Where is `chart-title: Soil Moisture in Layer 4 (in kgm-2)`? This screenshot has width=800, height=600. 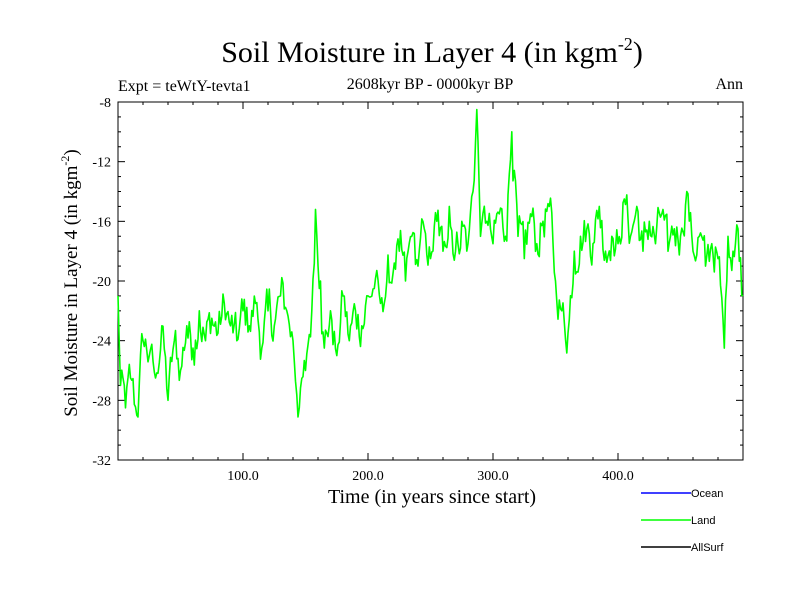 chart-title: Soil Moisture in Layer 4 (in kgm-2) is located at coordinates (432, 51).